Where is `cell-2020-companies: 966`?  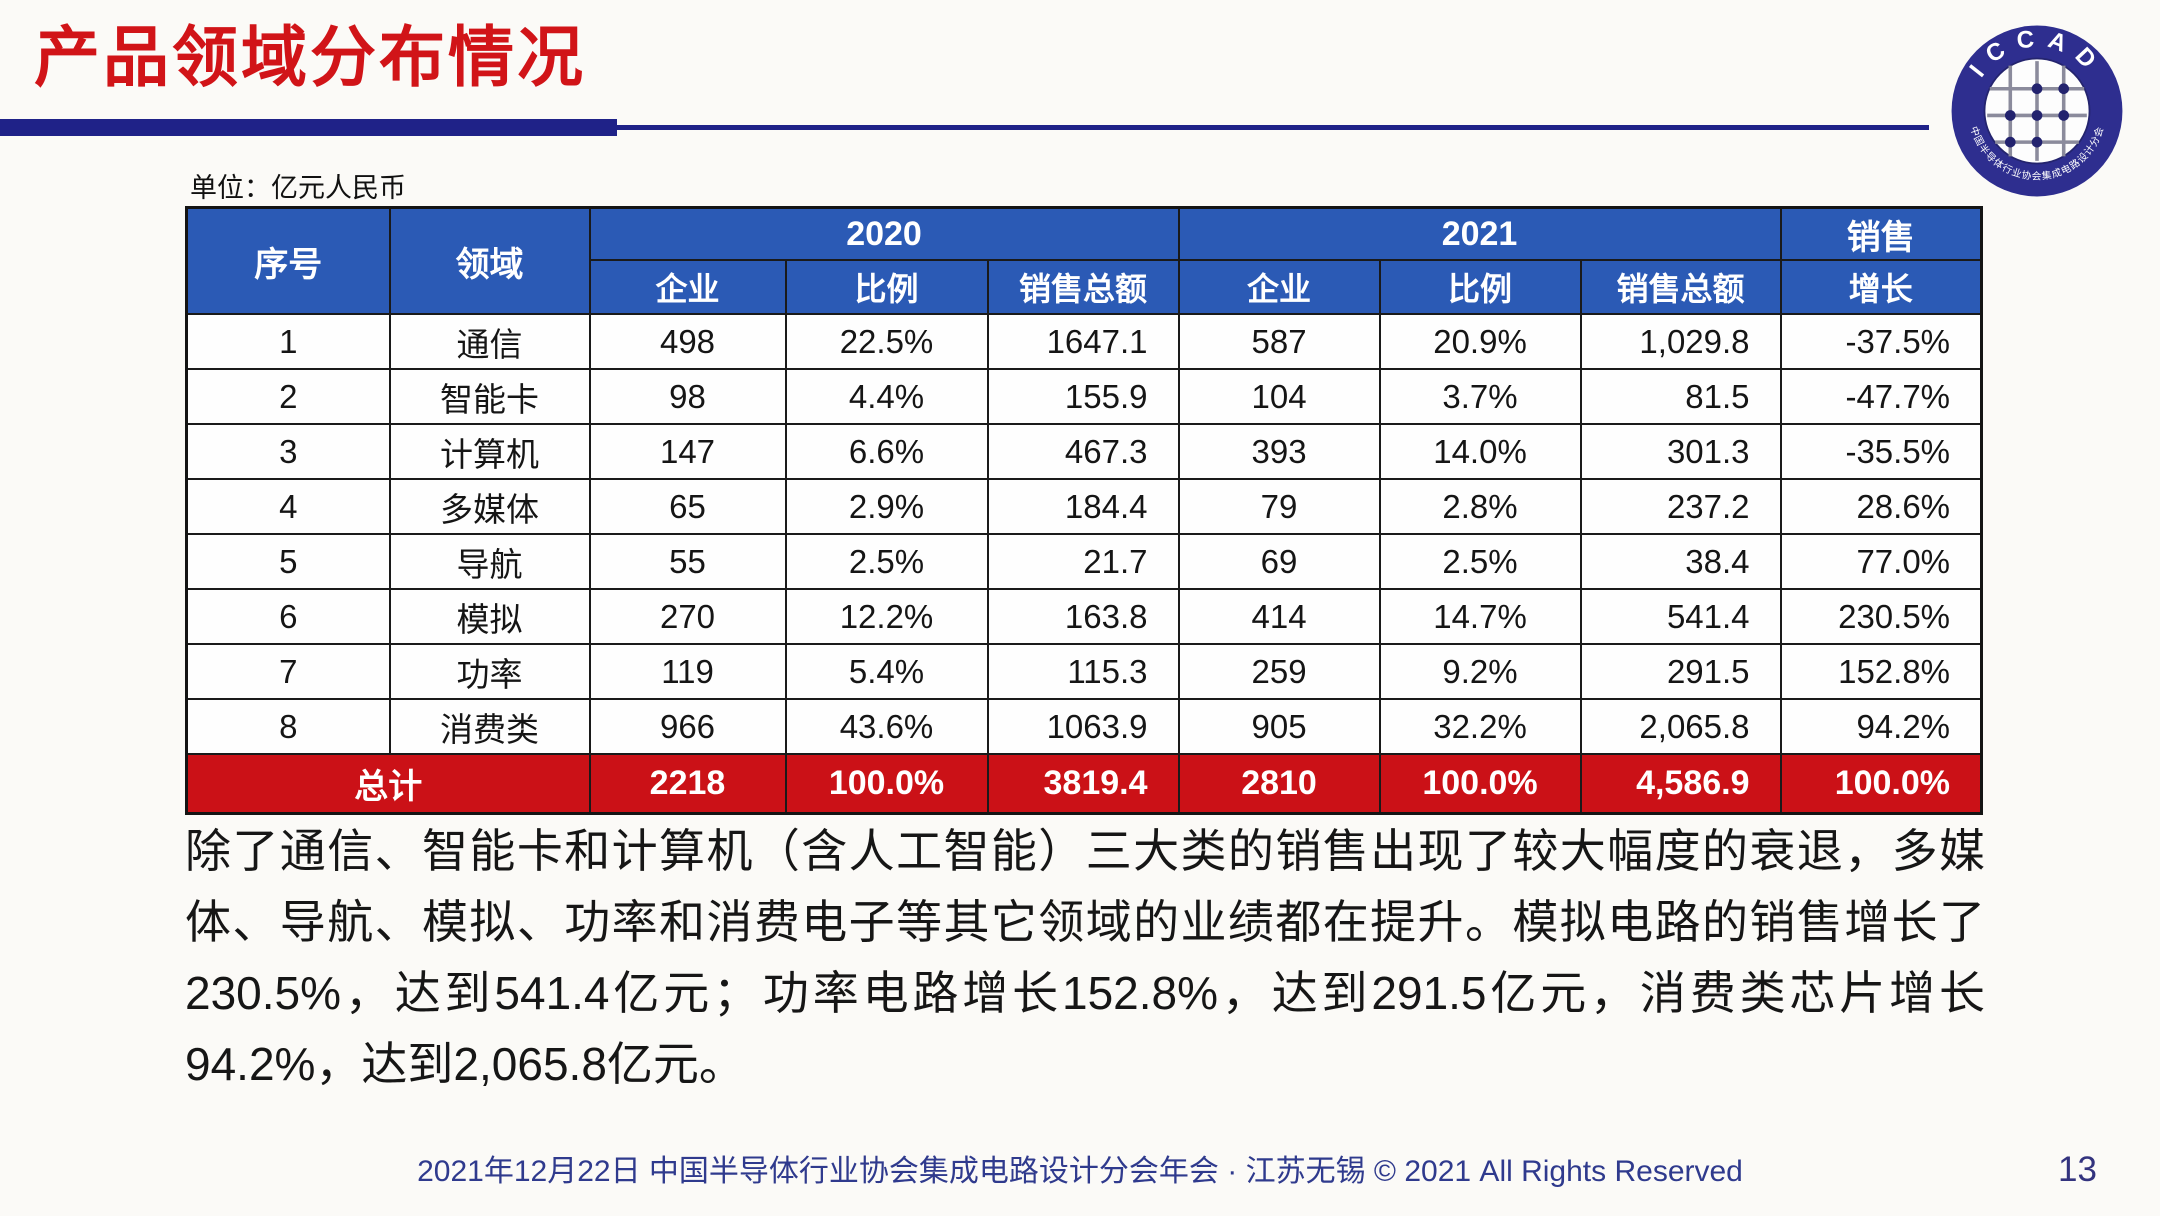
cell-2020-companies: 966 is located at coordinates (687, 726).